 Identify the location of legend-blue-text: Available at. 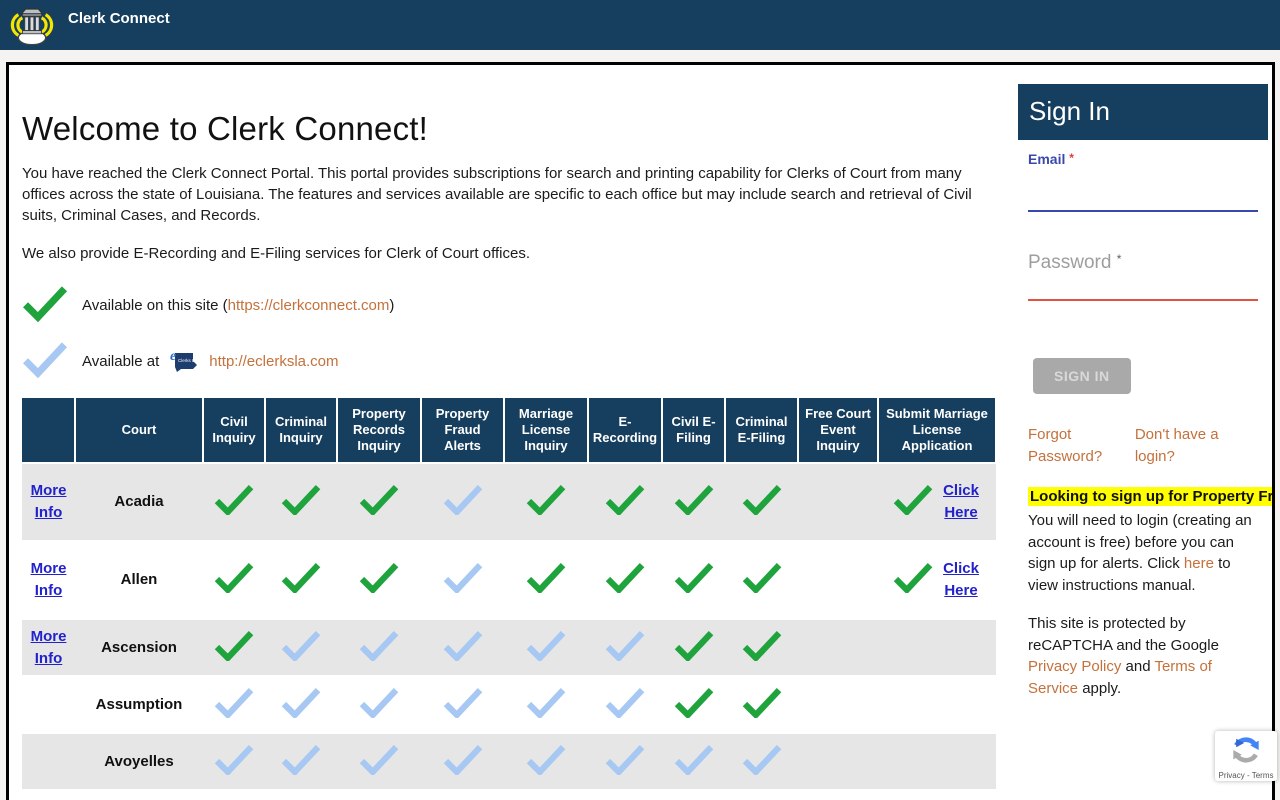
(121, 361).